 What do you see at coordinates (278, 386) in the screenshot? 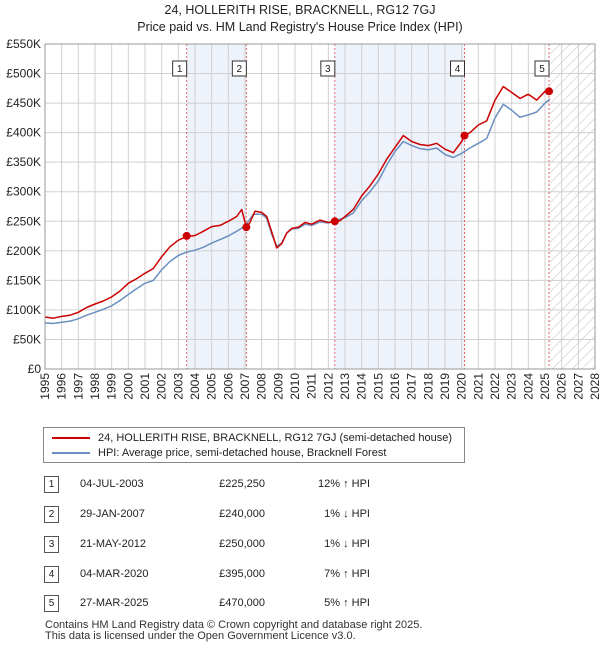
I see `x-tick-label: 2009` at bounding box center [278, 386].